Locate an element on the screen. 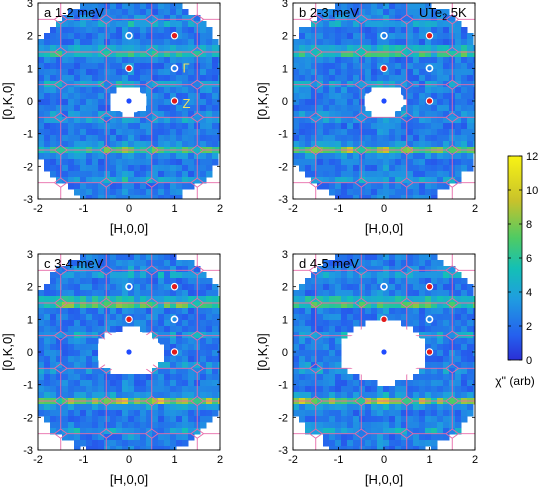 This screenshot has height=497, width=547. panel-title: a 1-2 meV is located at coordinates (74, 12).